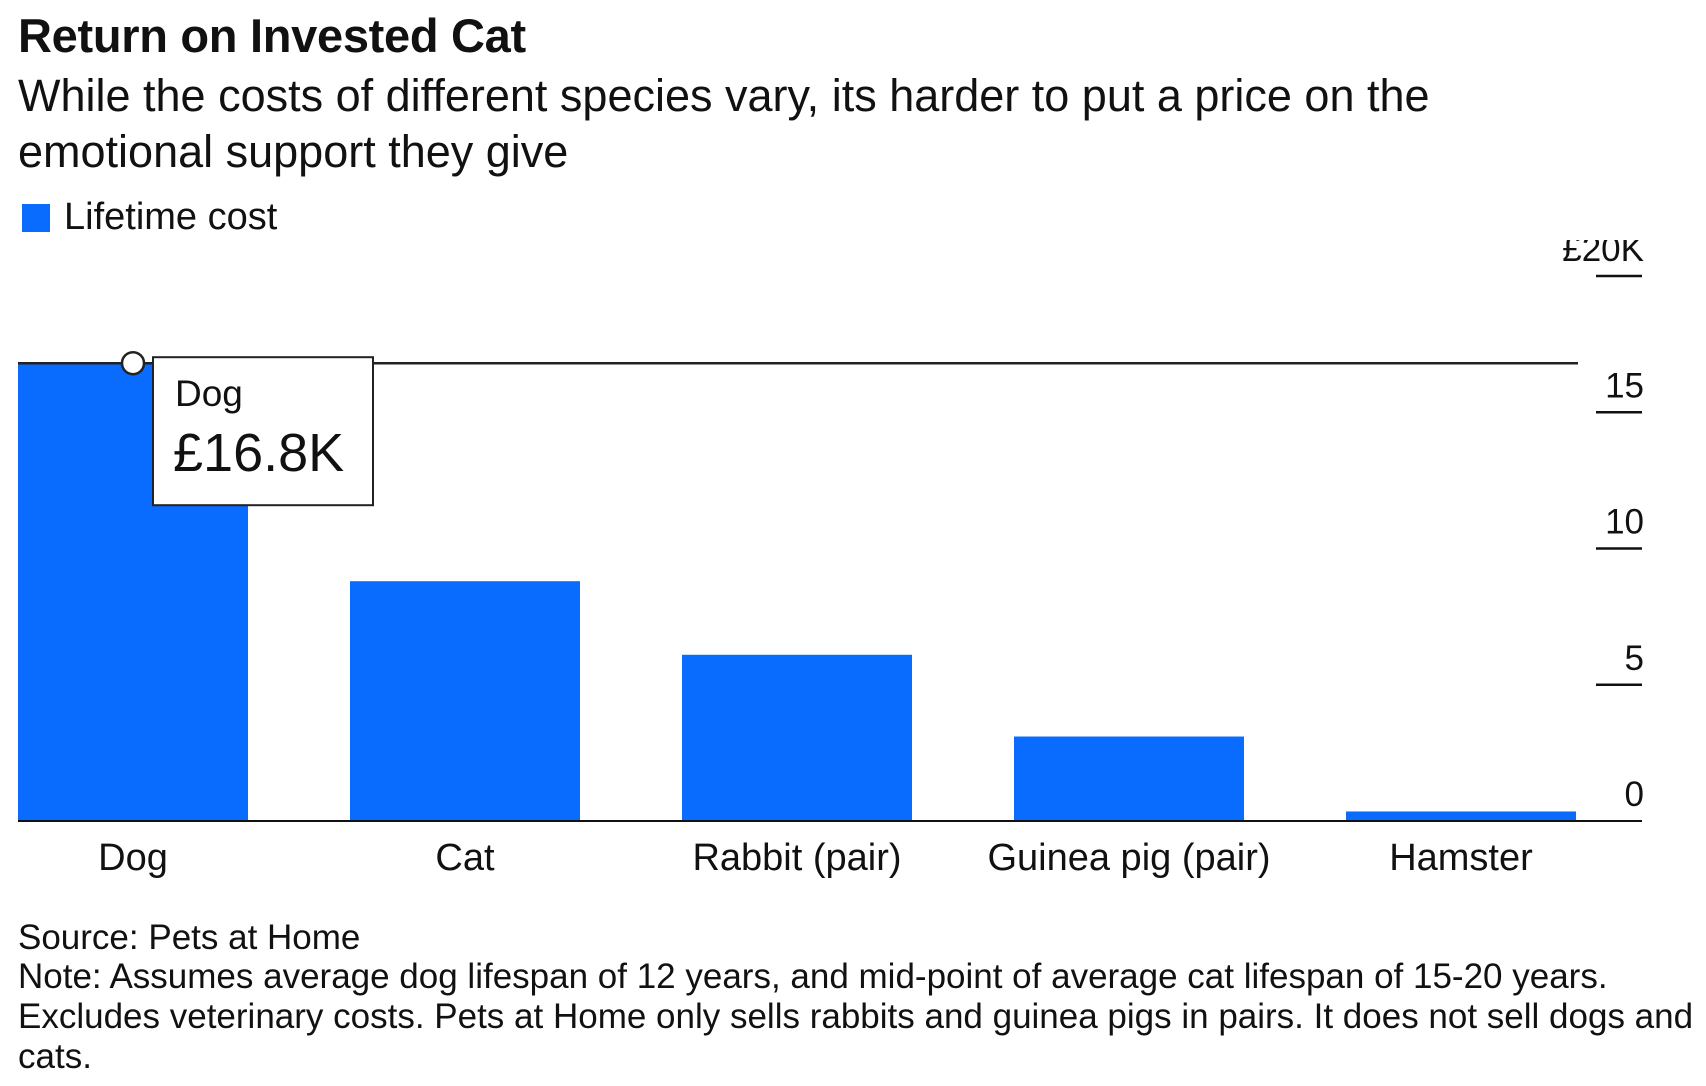 This screenshot has width=1706, height=1086. What do you see at coordinates (797, 737) in the screenshot?
I see `bar-rabbit-pair` at bounding box center [797, 737].